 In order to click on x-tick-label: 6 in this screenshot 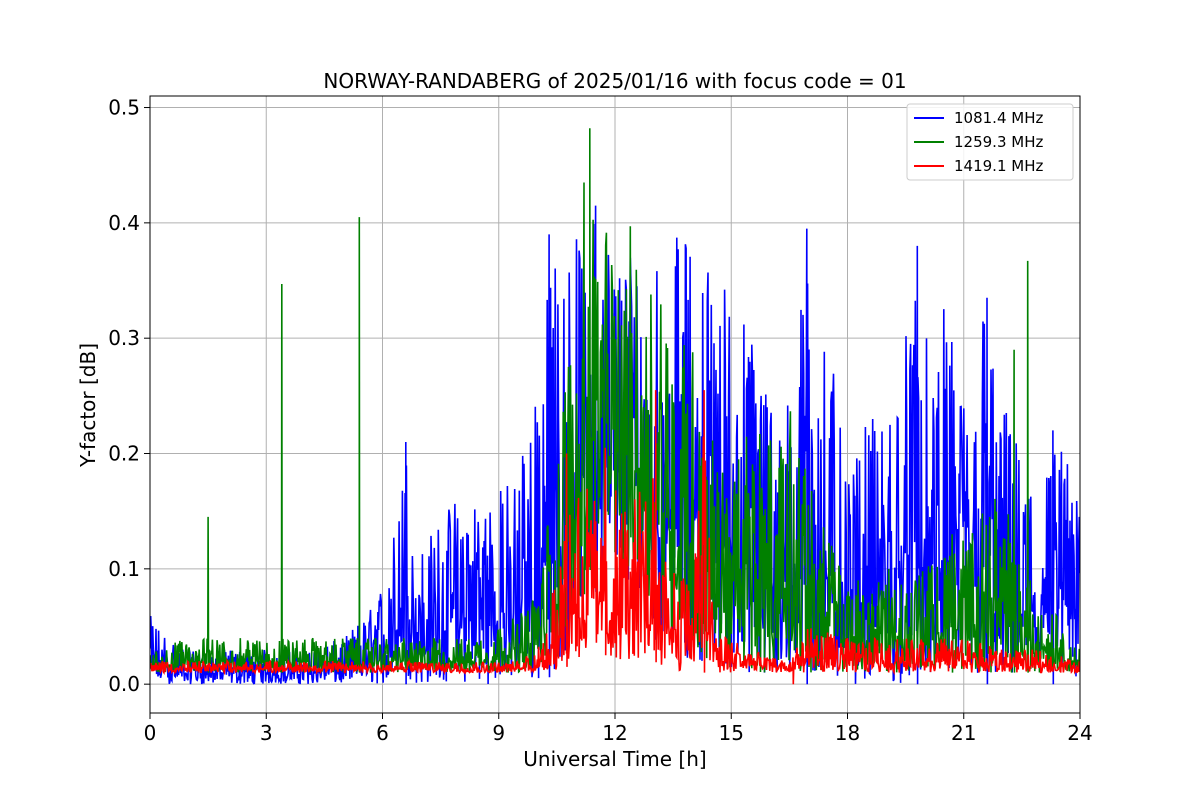, I will do `click(382, 733)`.